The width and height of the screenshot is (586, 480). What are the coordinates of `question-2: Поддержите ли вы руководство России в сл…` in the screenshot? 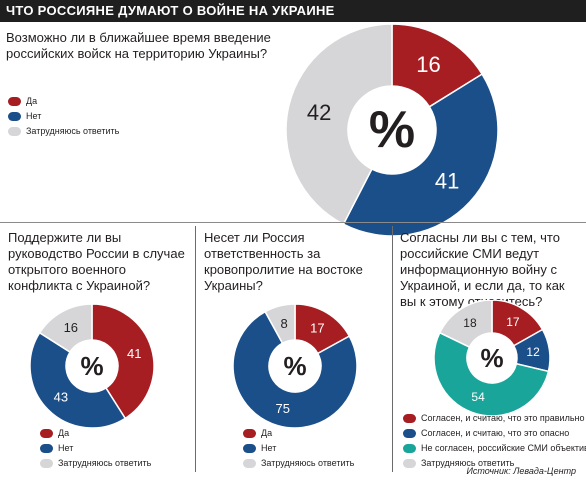 It's located at (96, 261).